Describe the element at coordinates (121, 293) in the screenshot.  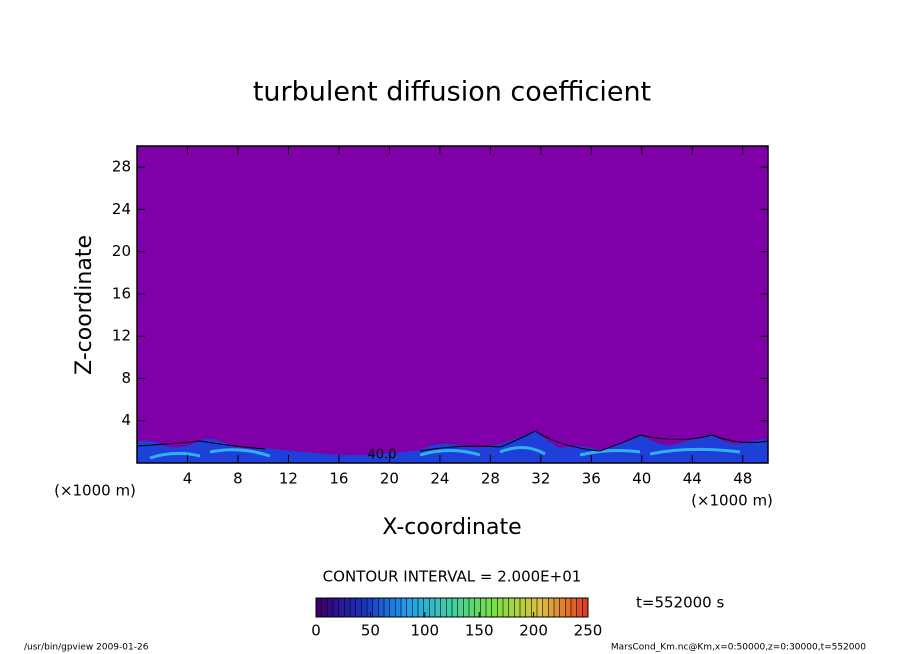
I see `y-tick-label: 16` at that location.